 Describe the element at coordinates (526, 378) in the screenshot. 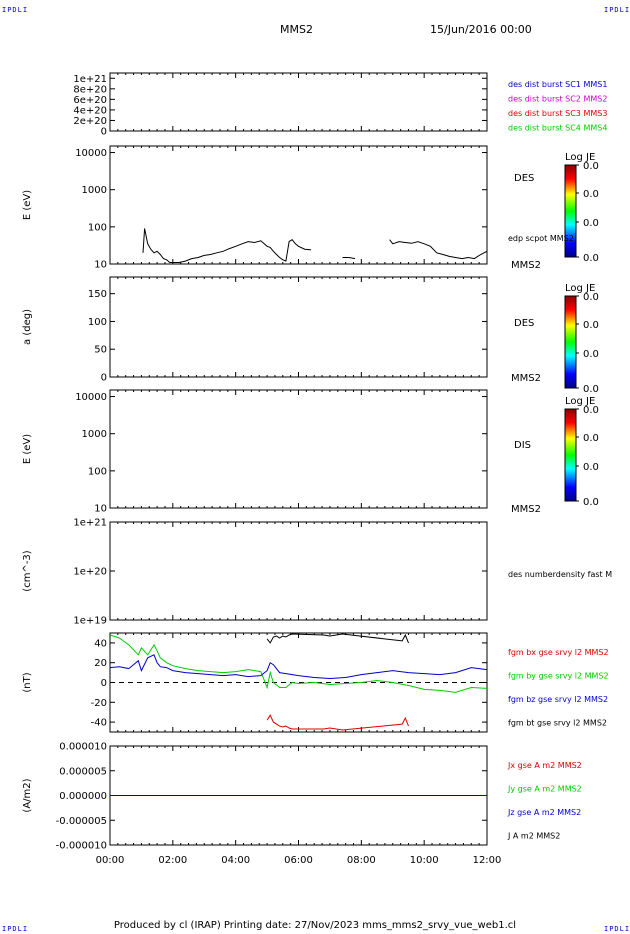

I see `panel3-spacecraft-label: MMS2` at that location.